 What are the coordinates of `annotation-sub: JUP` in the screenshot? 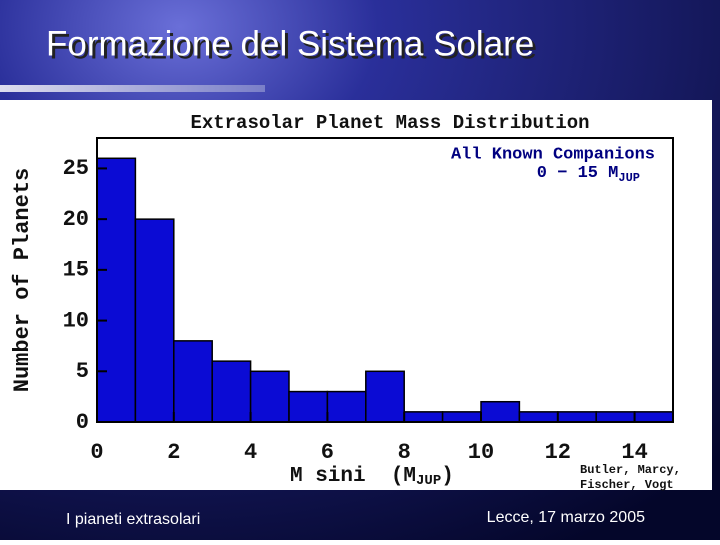 It's located at (629, 178).